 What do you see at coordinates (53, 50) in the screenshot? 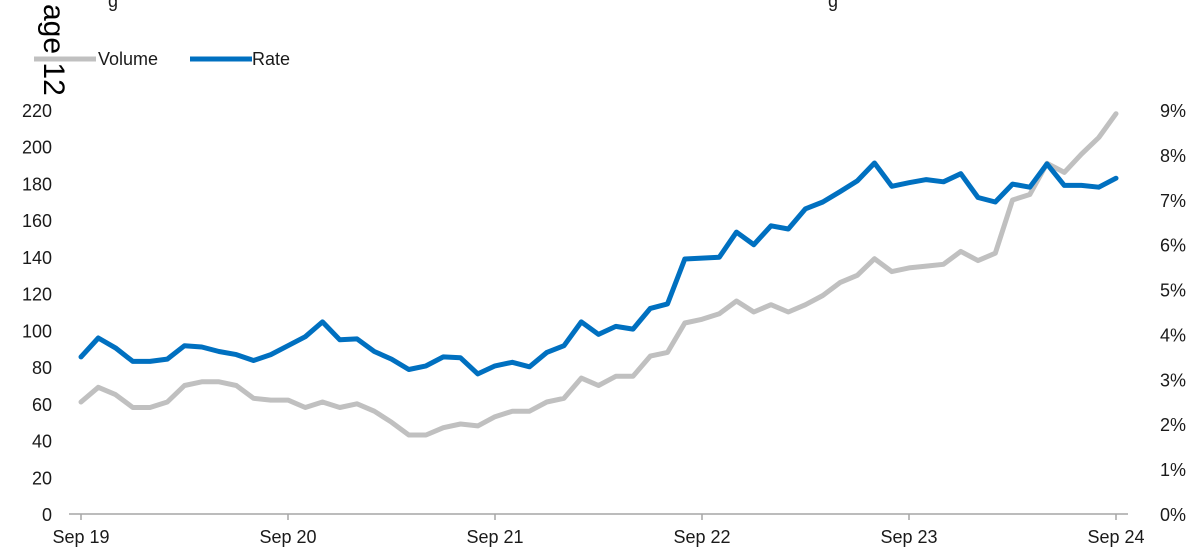
I see `page-side-label: age 12` at bounding box center [53, 50].